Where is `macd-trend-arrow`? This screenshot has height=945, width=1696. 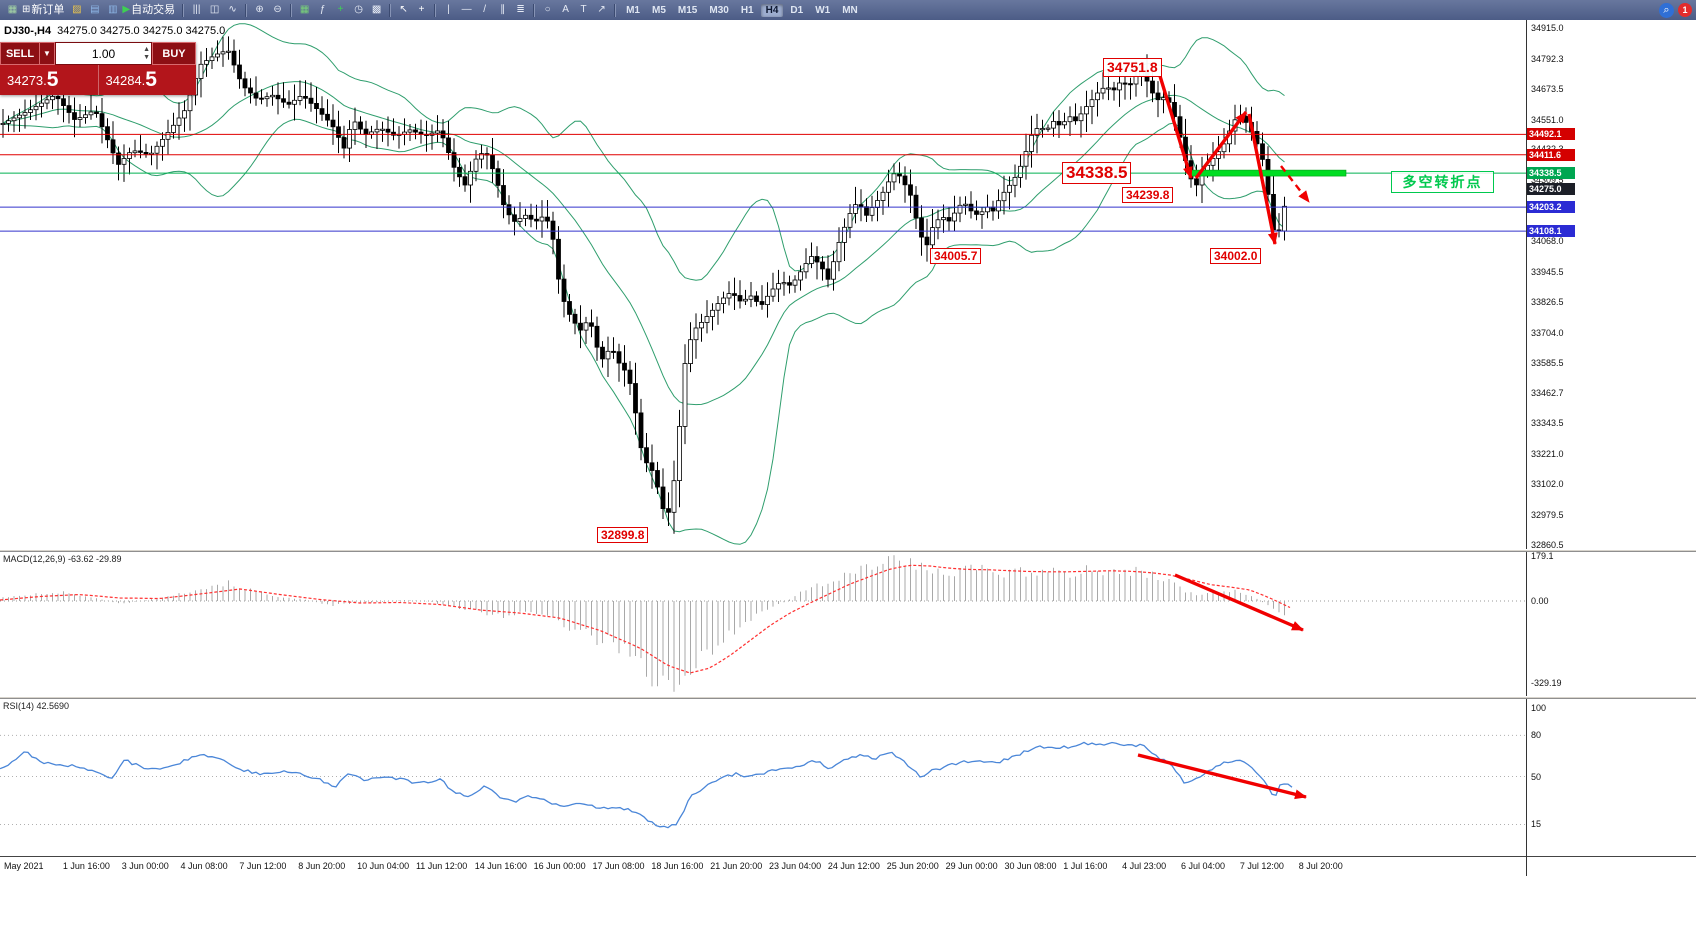
macd-trend-arrow is located at coordinates (1239, 602).